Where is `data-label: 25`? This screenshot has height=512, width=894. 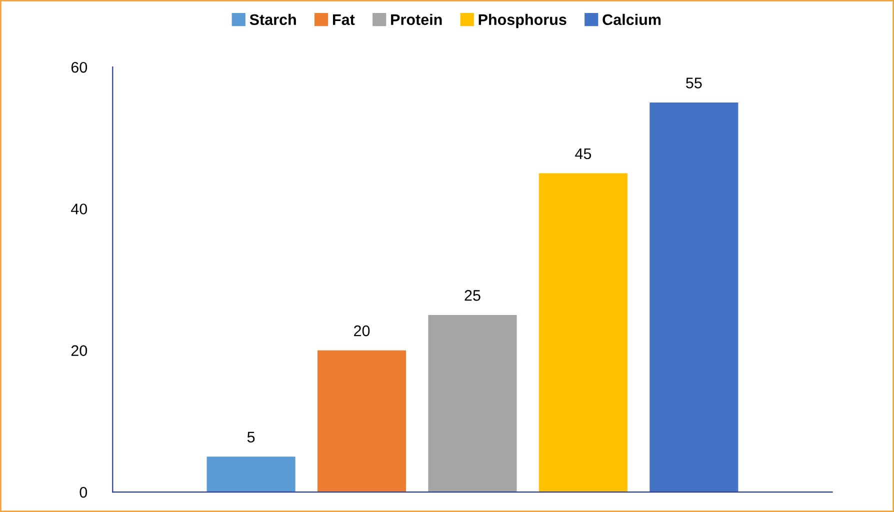
data-label: 25 is located at coordinates (472, 295).